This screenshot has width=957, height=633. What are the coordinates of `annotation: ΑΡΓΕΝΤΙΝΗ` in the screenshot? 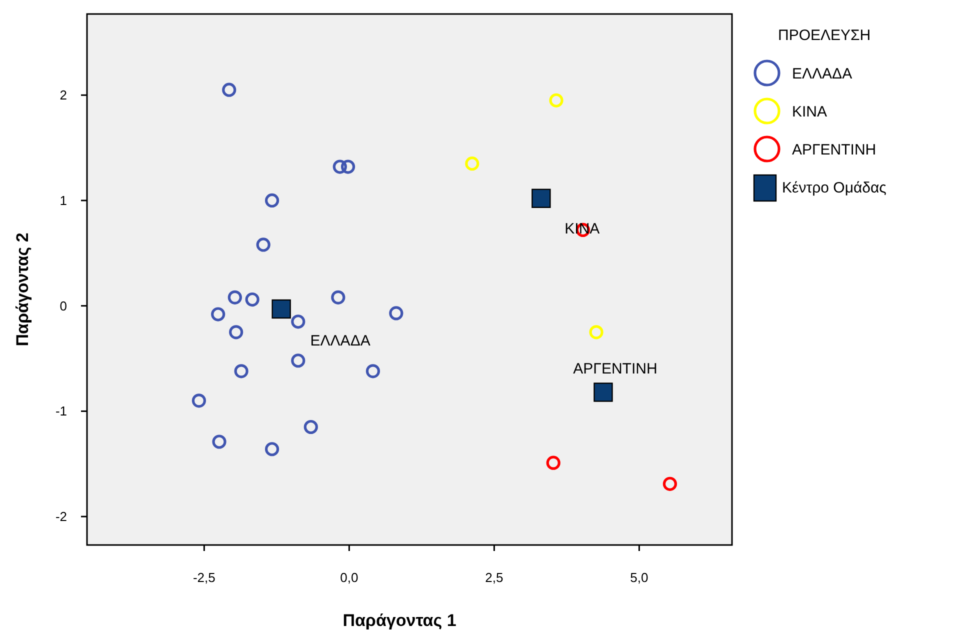 It's located at (615, 369).